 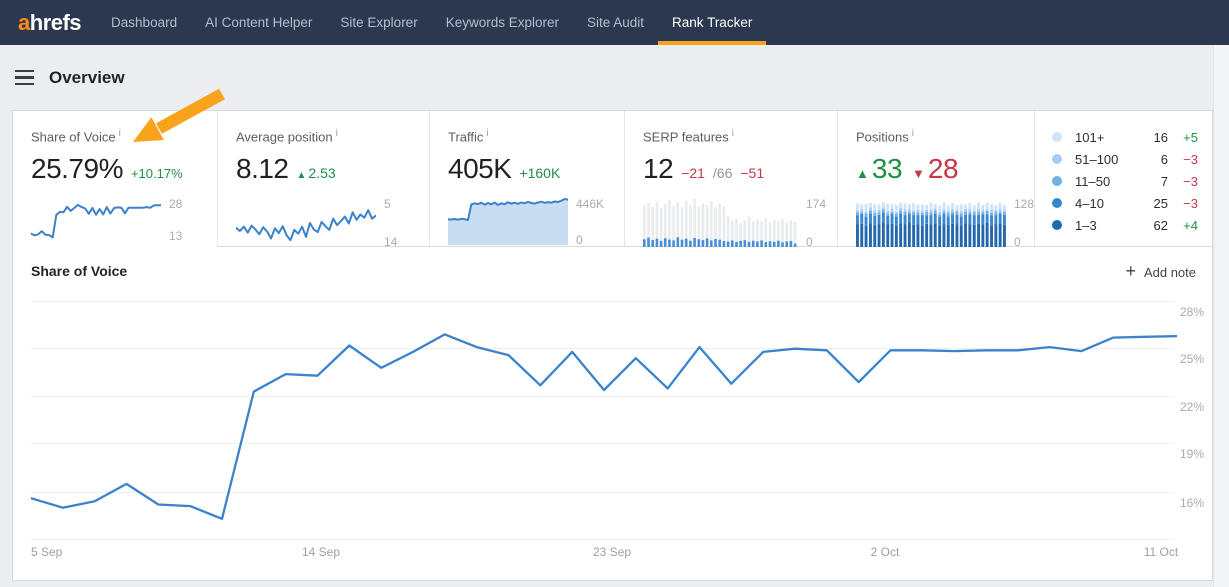 I want to click on tab-traffic: Traffic i 405K +160K 446K 0, so click(x=527, y=179).